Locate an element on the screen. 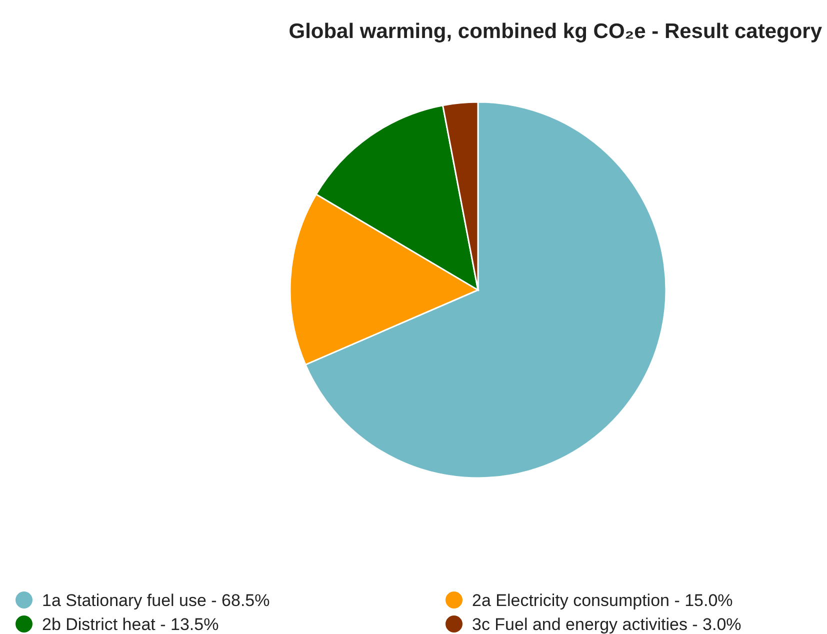 This screenshot has width=827, height=634. legend-label: 1a Stationary fuel use - 68.5% is located at coordinates (156, 600).